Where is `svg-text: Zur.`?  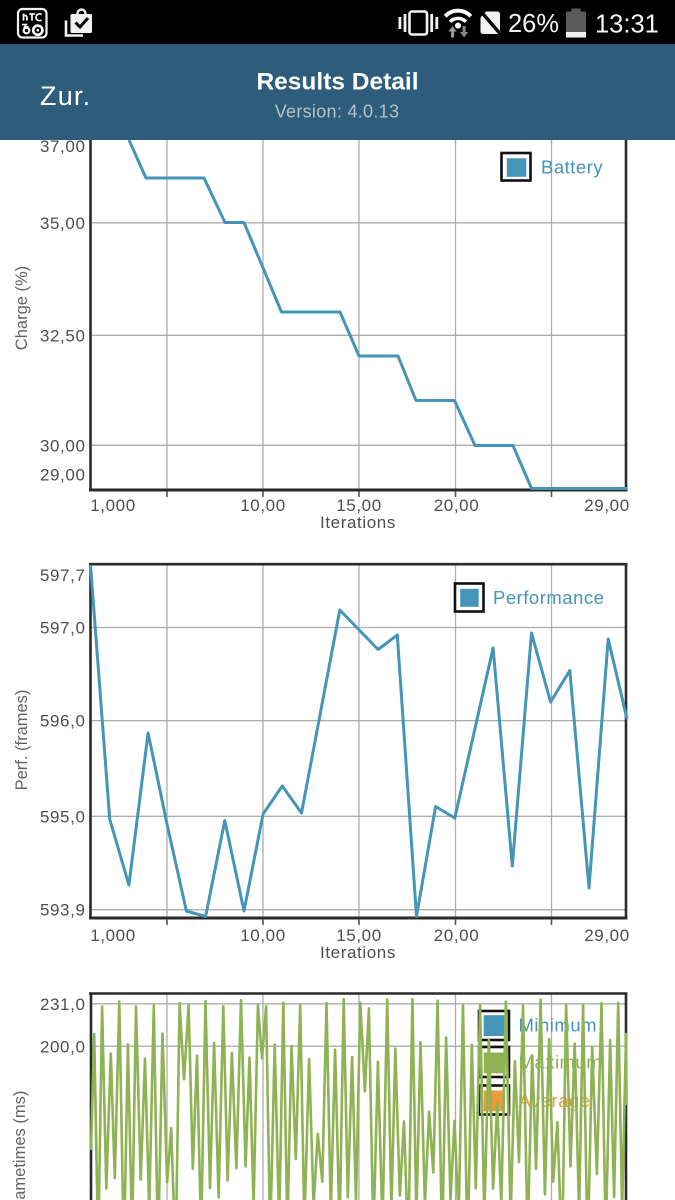
svg-text: Zur. is located at coordinates (65, 96).